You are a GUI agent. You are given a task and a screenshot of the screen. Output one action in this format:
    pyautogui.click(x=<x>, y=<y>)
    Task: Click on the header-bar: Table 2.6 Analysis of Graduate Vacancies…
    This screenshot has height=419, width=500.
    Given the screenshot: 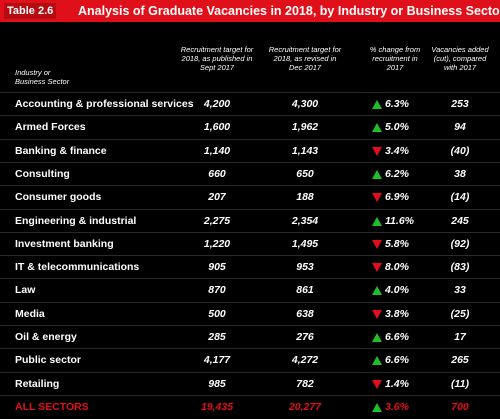 What is the action you would take?
    pyautogui.click(x=250, y=11)
    